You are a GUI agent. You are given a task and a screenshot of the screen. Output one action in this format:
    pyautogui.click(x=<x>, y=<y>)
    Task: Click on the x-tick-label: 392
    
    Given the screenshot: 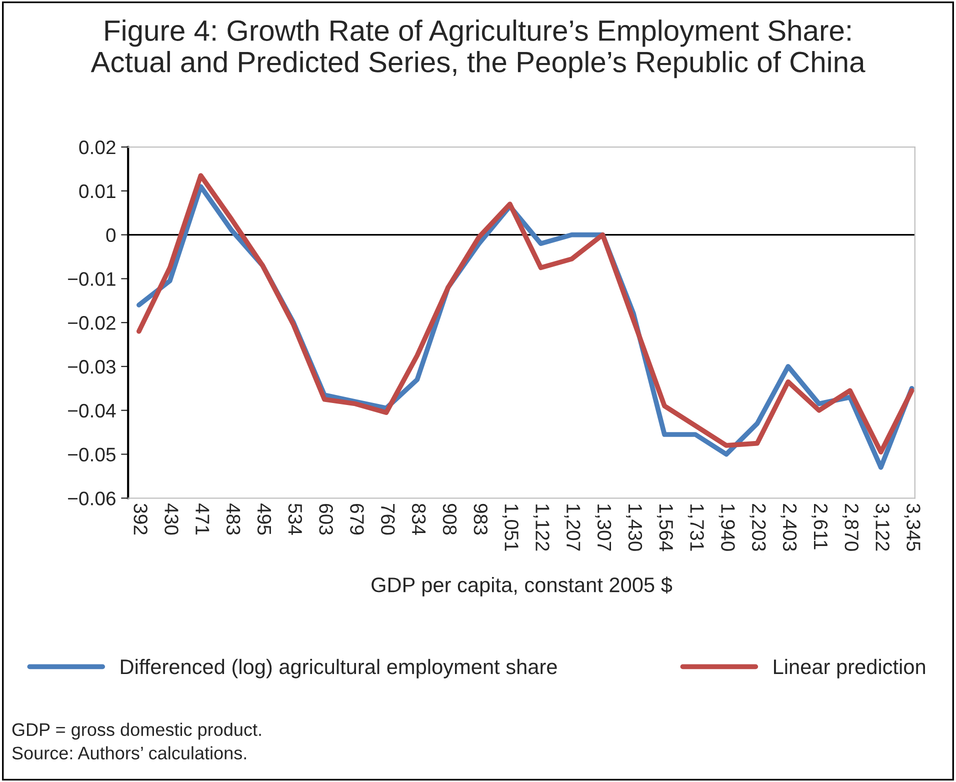 What is the action you would take?
    pyautogui.click(x=141, y=519)
    